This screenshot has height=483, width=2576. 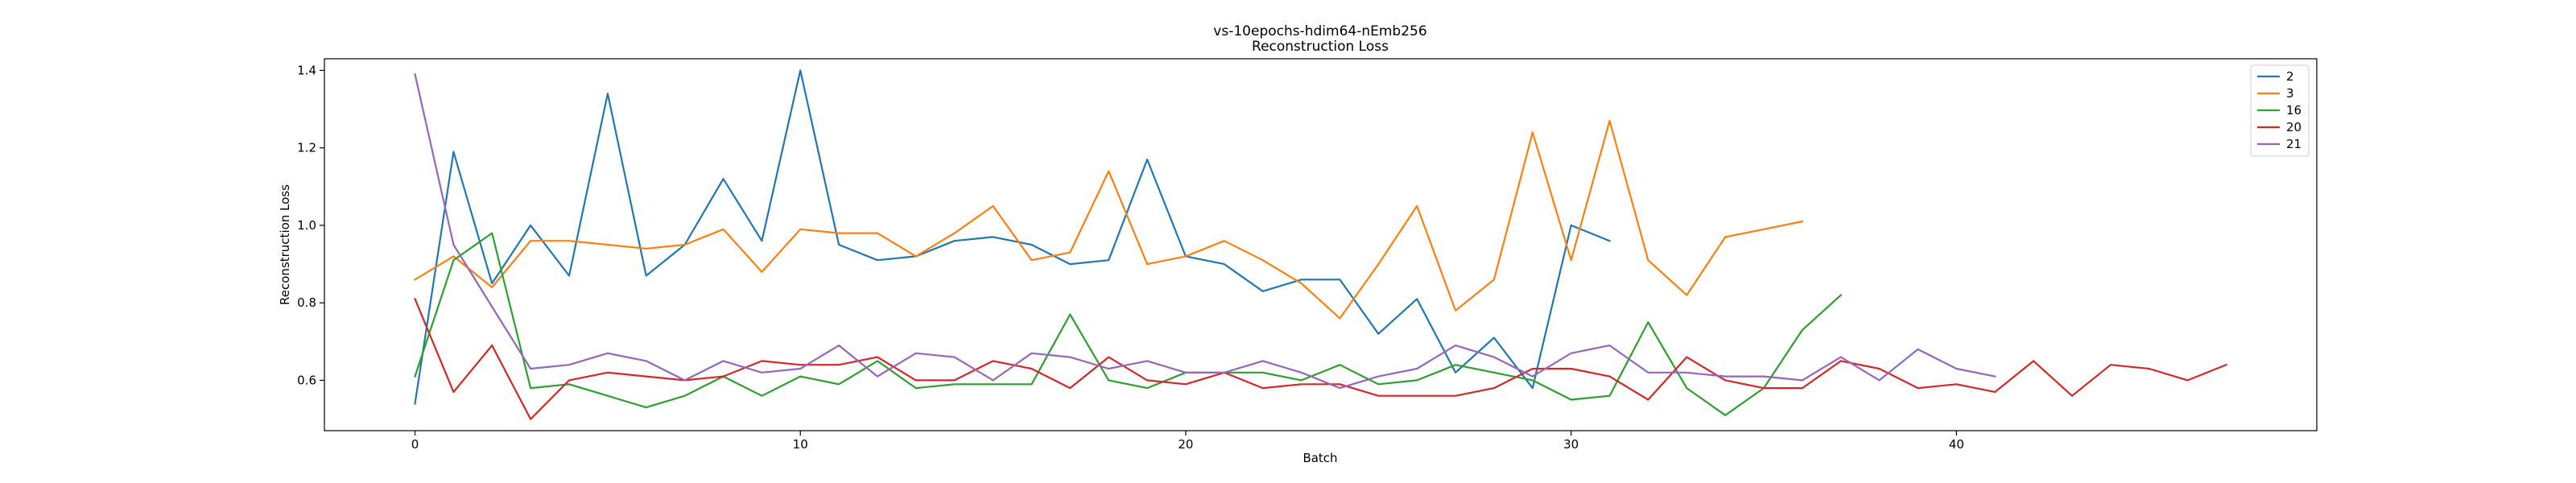 What do you see at coordinates (306, 302) in the screenshot?
I see `y-tick-label: 0.8` at bounding box center [306, 302].